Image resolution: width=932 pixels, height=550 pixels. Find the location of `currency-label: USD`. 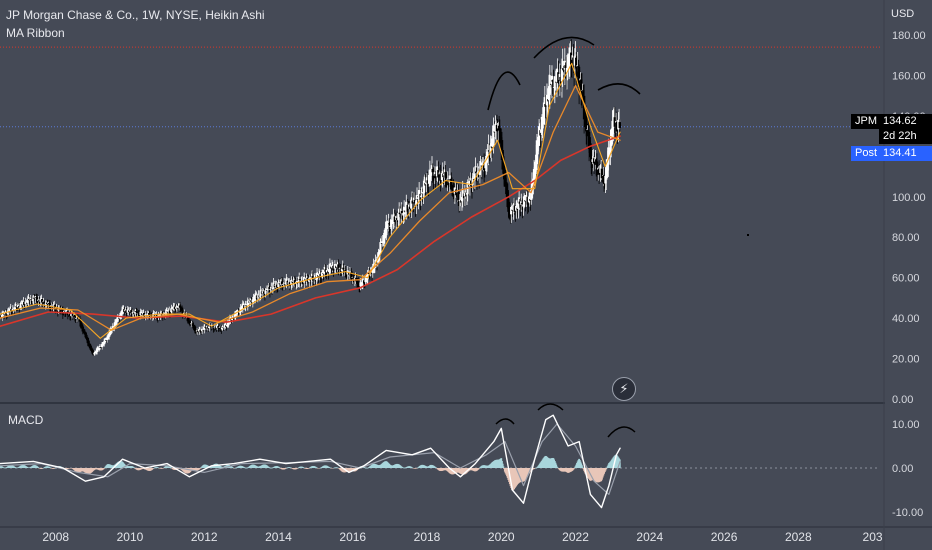

currency-label: USD is located at coordinates (903, 14).